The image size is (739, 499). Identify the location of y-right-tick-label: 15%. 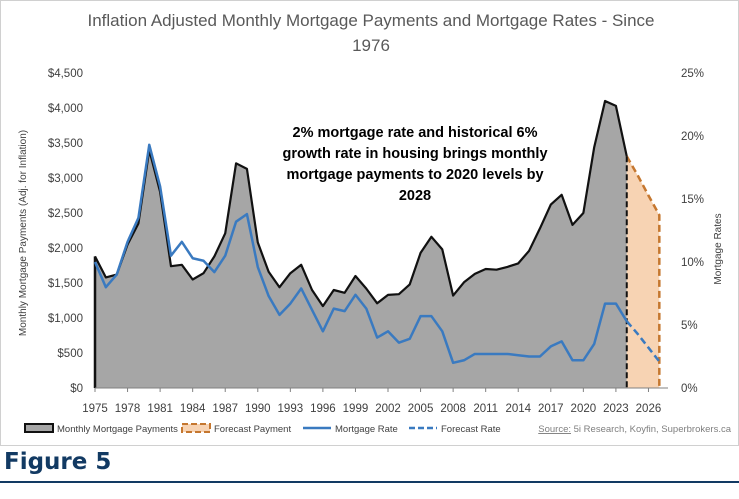
(692, 200).